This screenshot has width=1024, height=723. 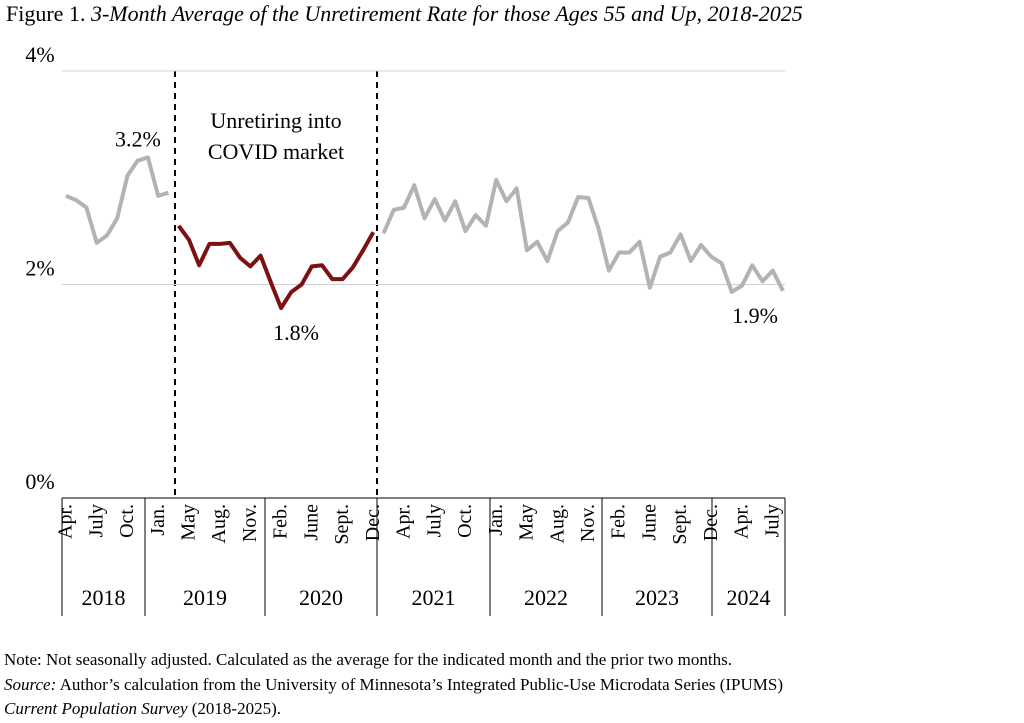 What do you see at coordinates (104, 597) in the screenshot?
I see `year-label: 2018` at bounding box center [104, 597].